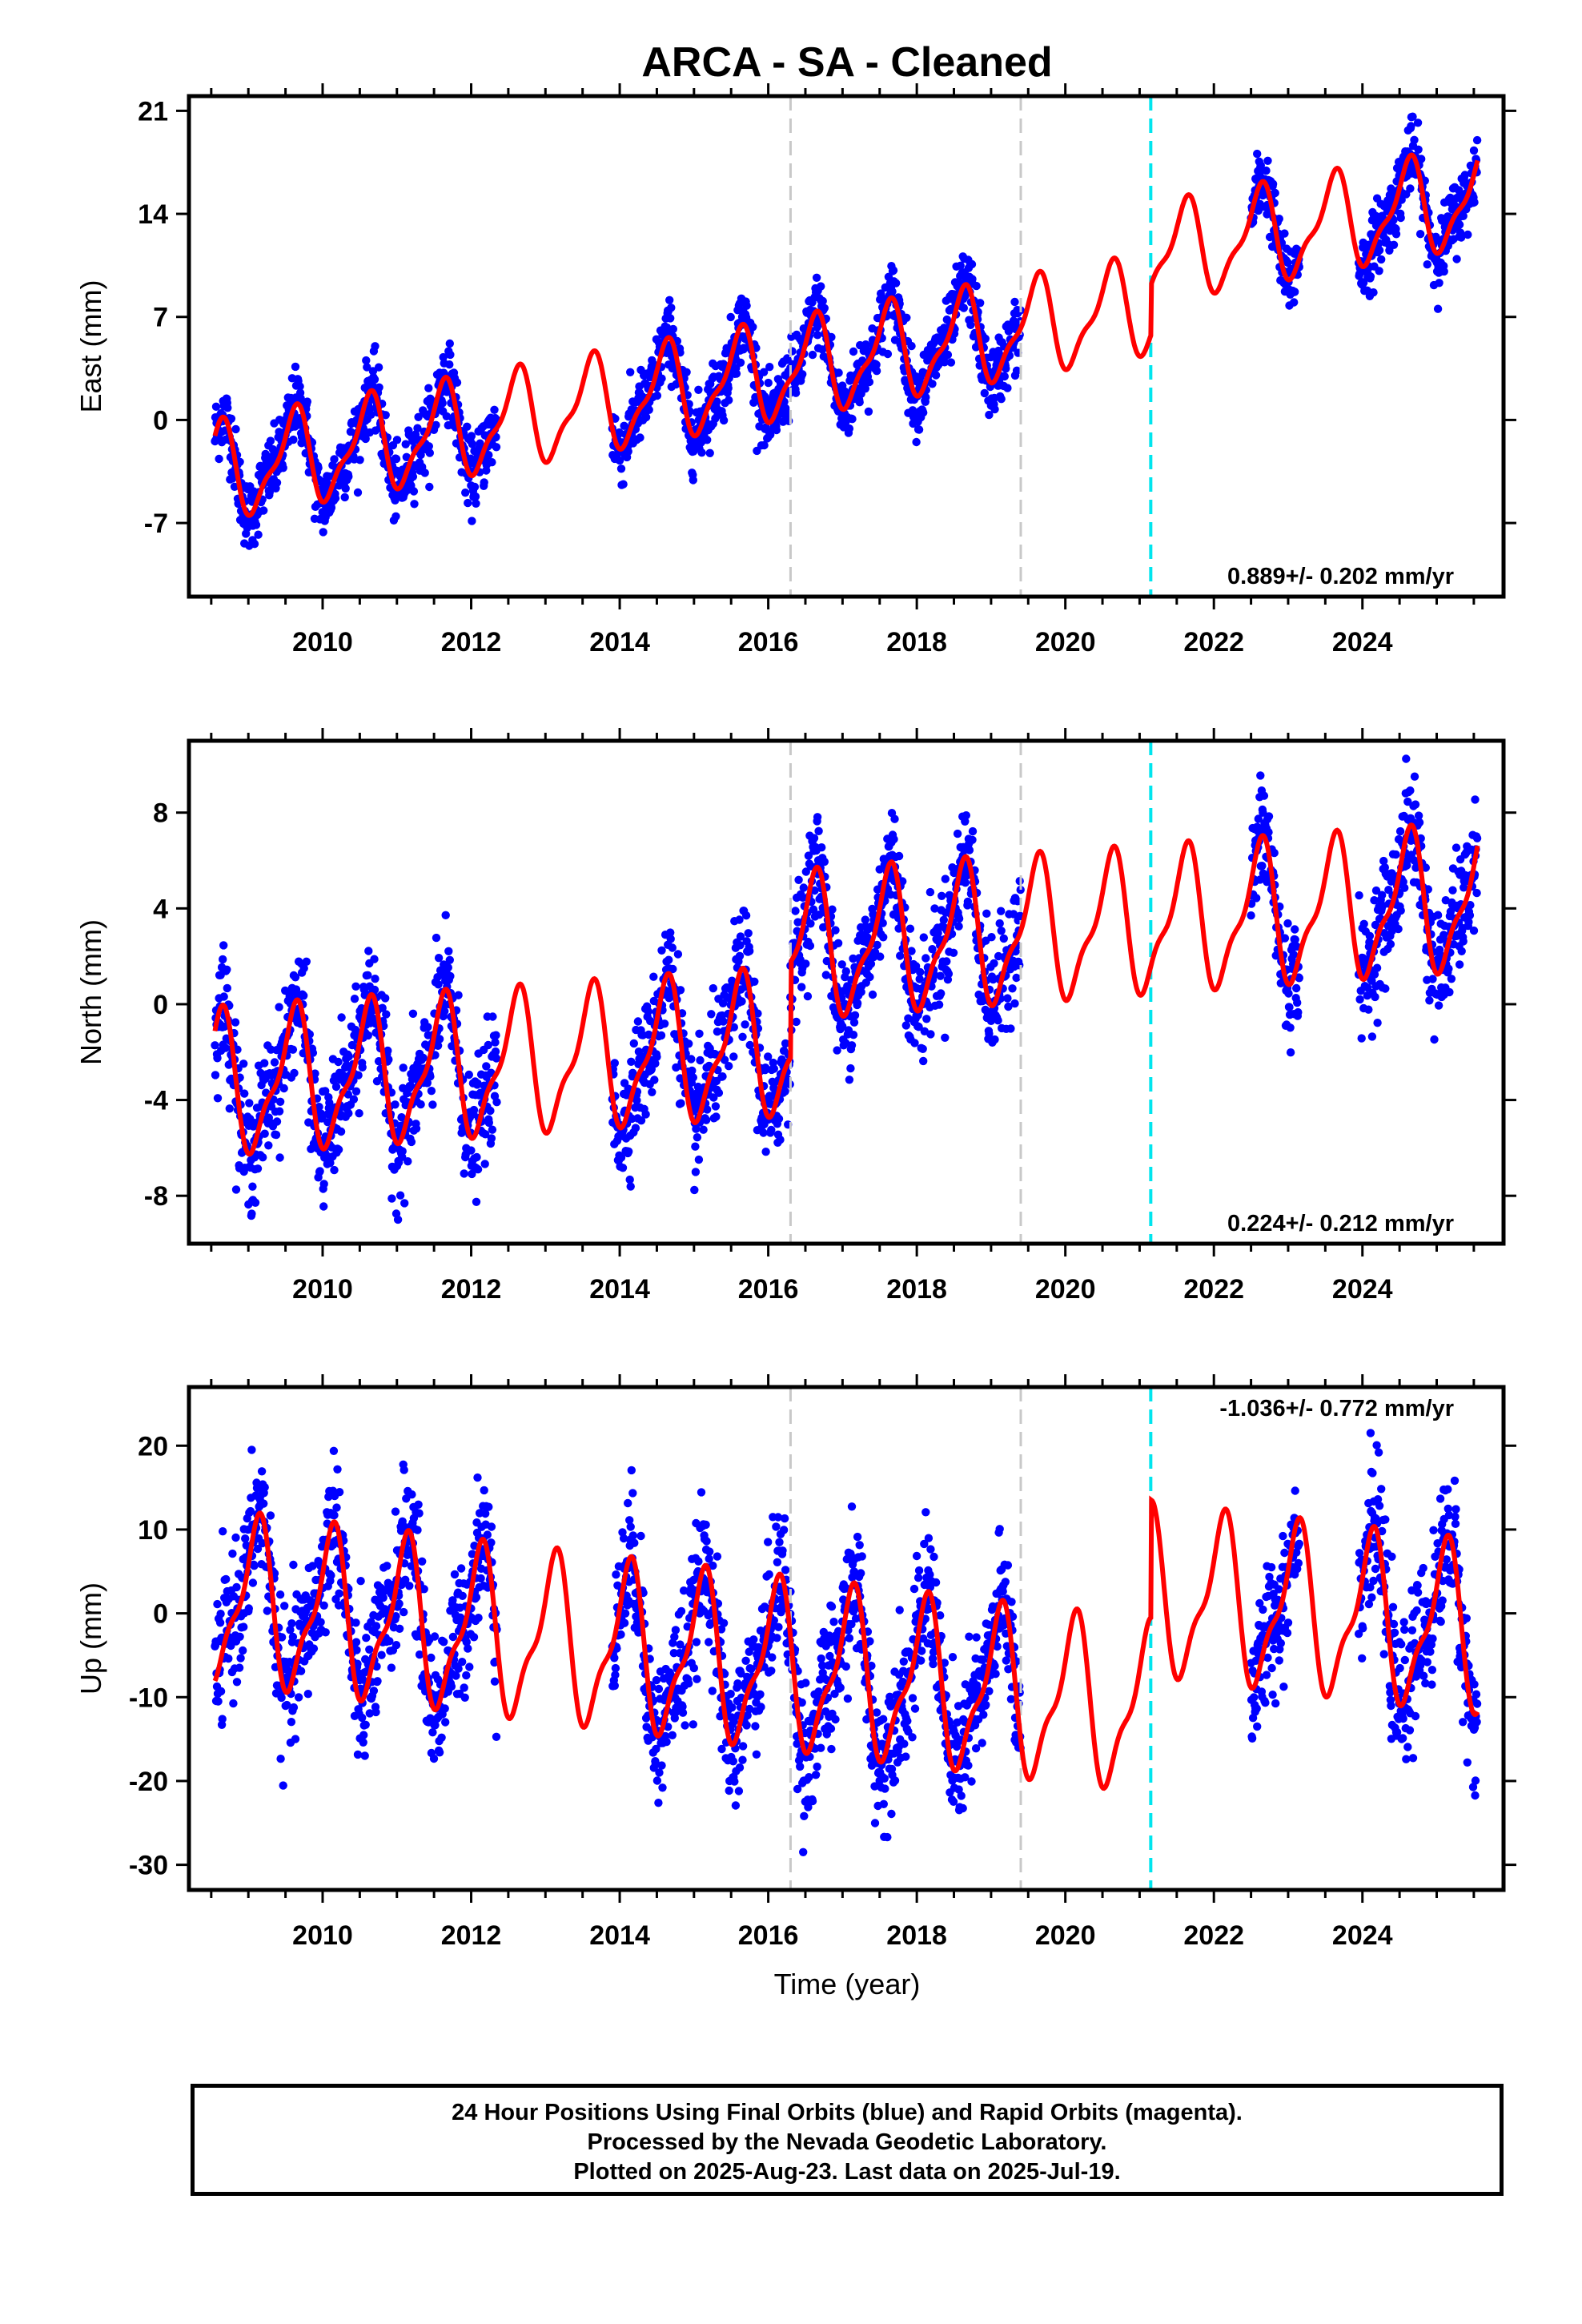 This screenshot has height=2324, width=1582. What do you see at coordinates (156, 1101) in the screenshot?
I see `y-tick-label: -4` at bounding box center [156, 1101].